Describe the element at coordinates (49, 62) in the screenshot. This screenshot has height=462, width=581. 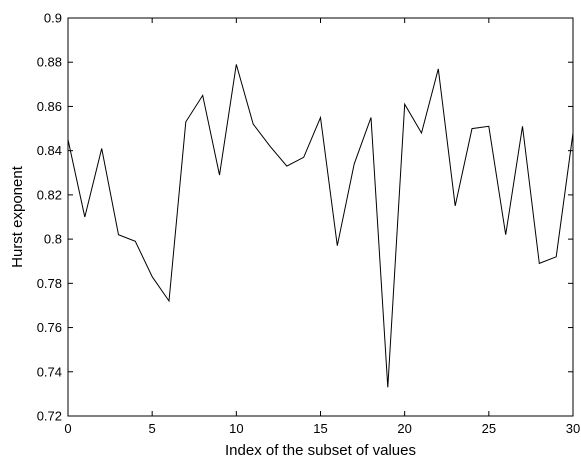
I see `y-tick-label: 0.88` at that location.